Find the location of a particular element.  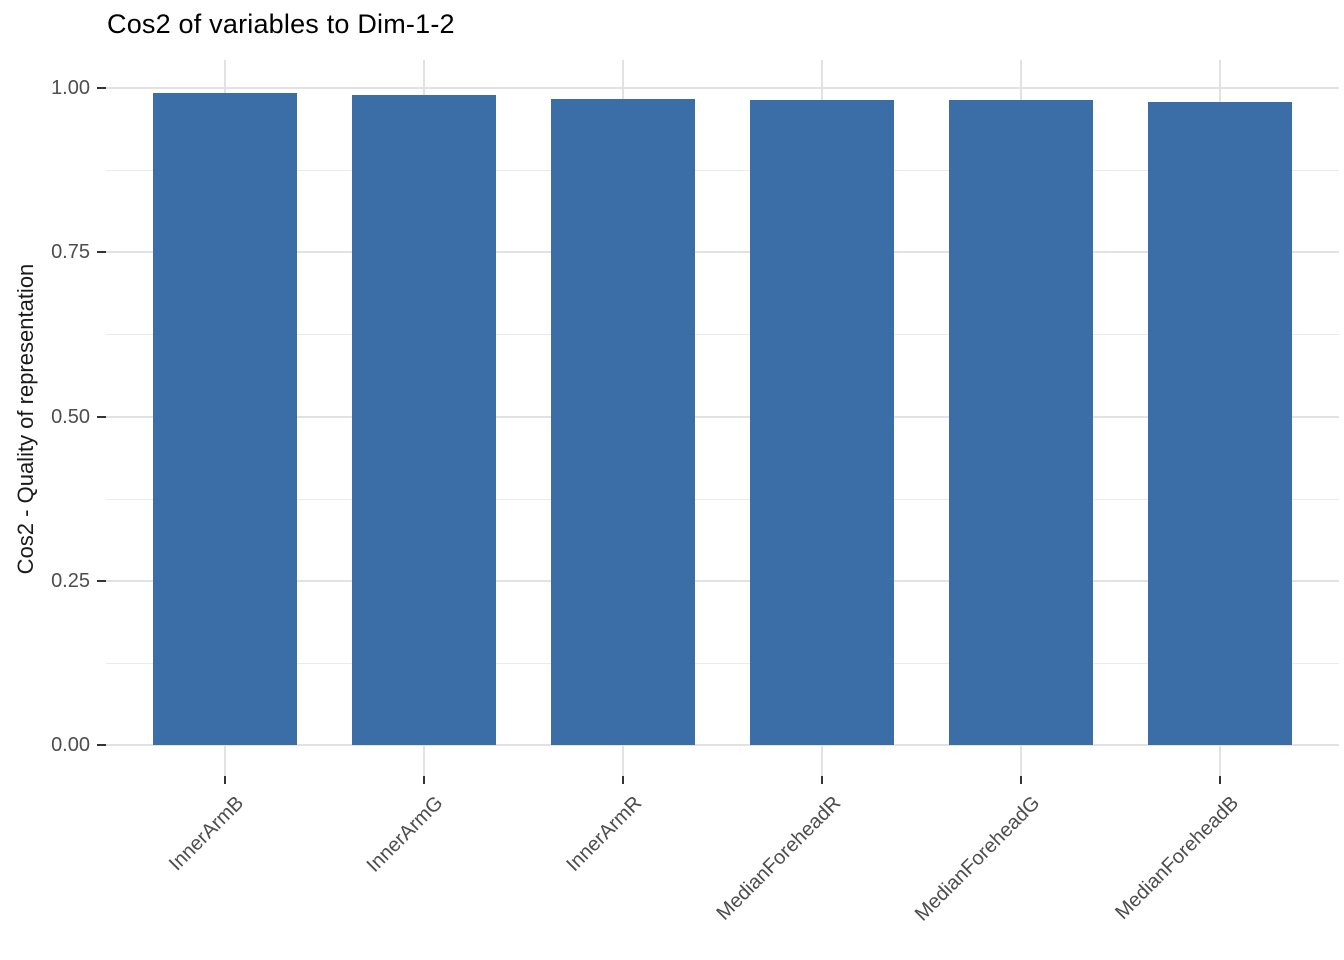

y-axis-label: 0.75 is located at coordinates (70, 252).